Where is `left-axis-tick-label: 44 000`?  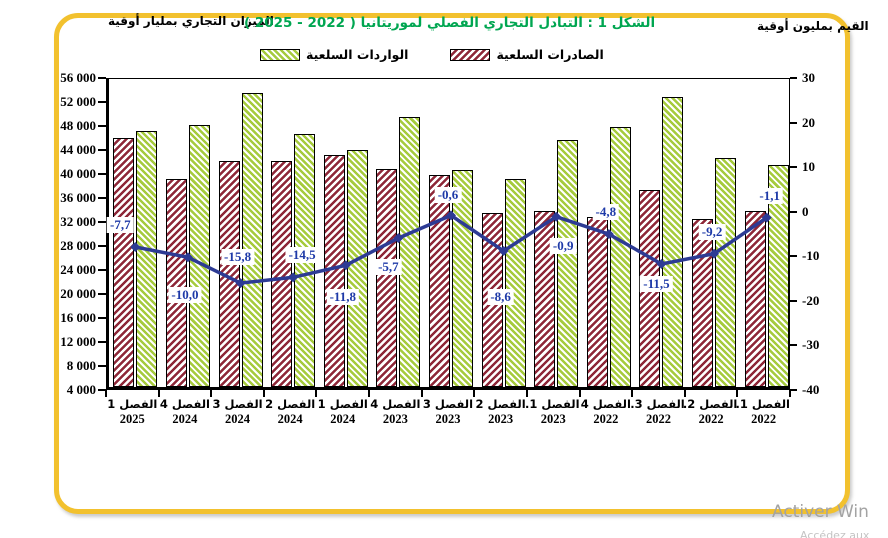 left-axis-tick-label: 44 000 is located at coordinates (78, 149).